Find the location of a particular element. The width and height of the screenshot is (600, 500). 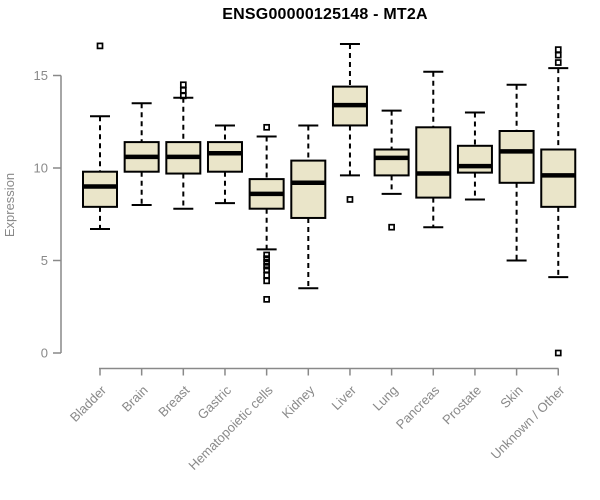

box-kidney is located at coordinates (308, 207).